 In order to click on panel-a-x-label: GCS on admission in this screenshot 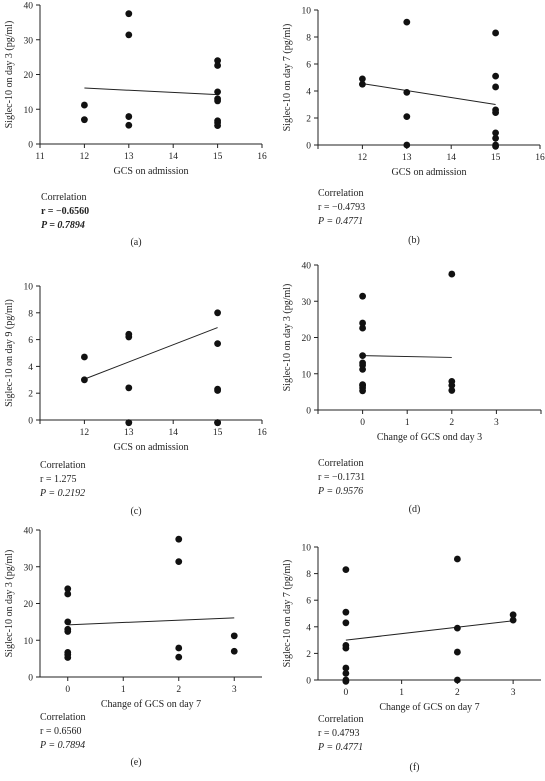, I will do `click(150, 171)`.